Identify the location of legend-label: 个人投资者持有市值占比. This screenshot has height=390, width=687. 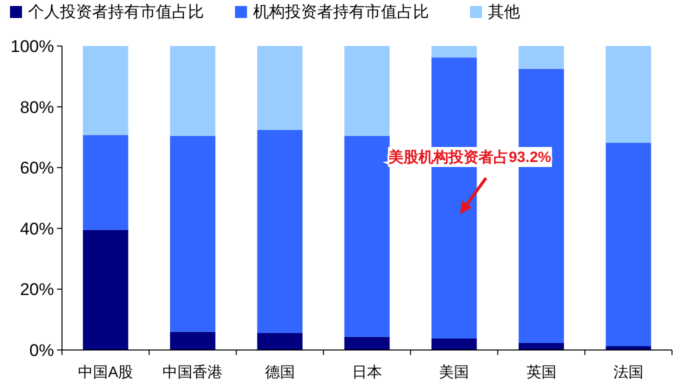
(116, 12).